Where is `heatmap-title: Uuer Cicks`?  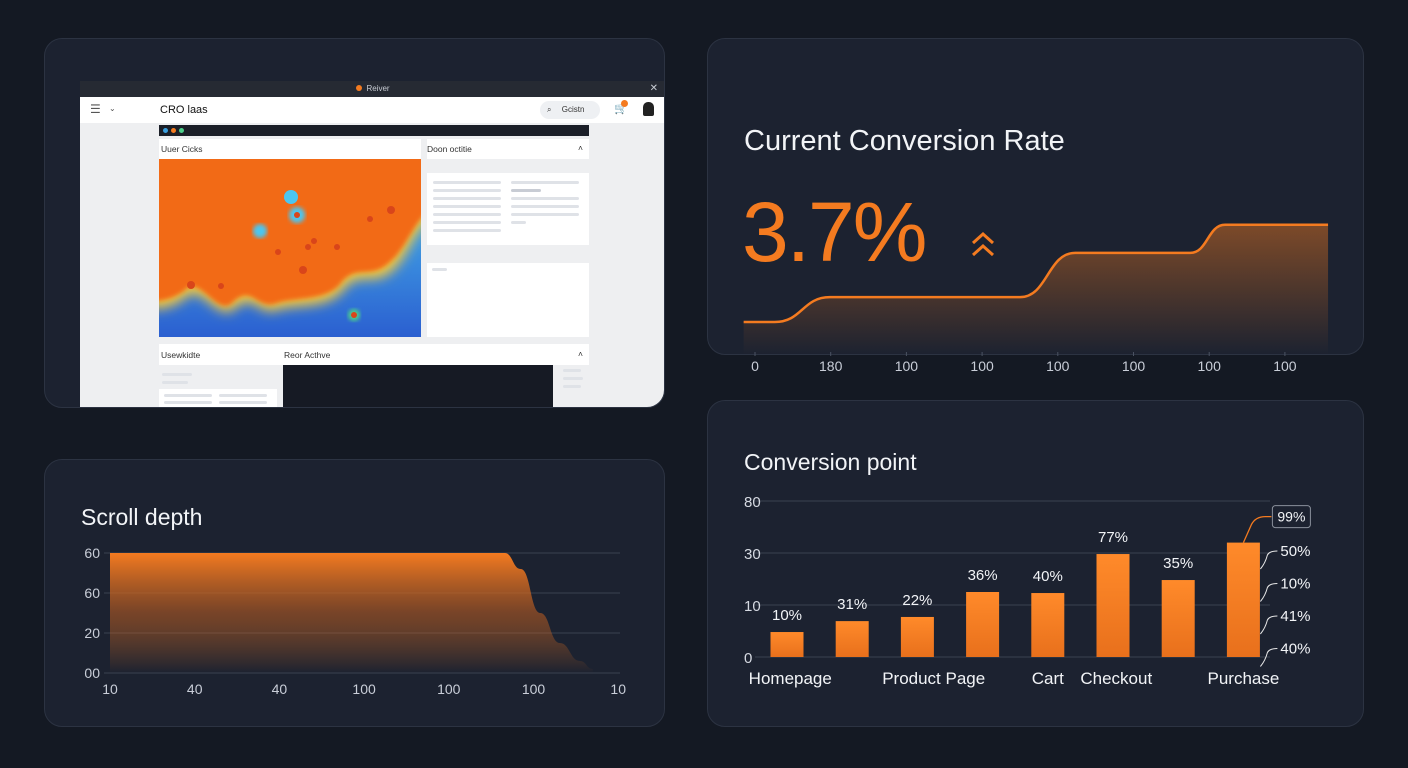
heatmap-title: Uuer Cicks is located at coordinates (182, 149).